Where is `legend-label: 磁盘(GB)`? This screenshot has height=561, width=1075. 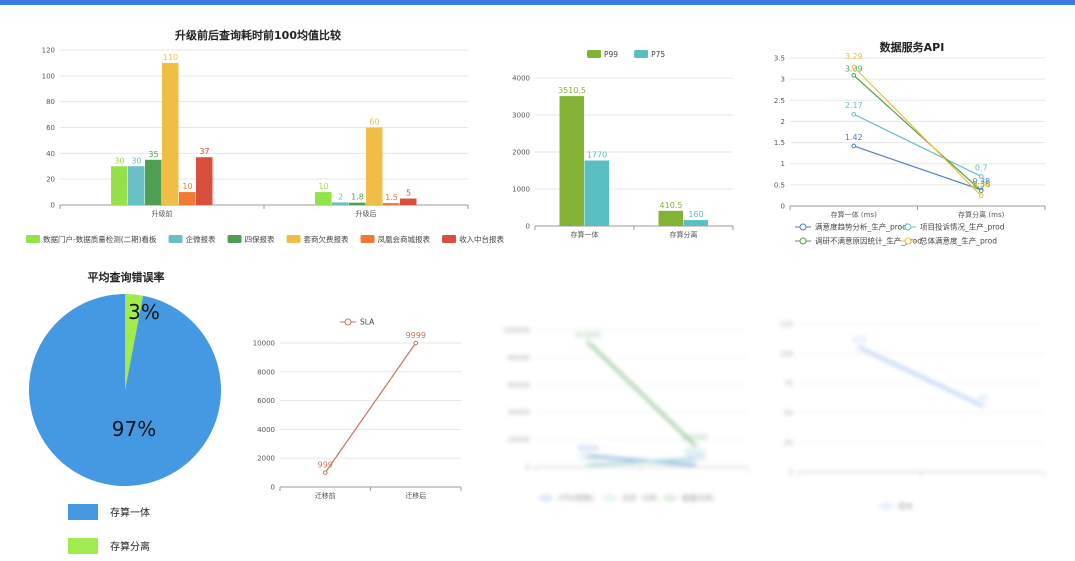
legend-label: 磁盘(GB) is located at coordinates (698, 498).